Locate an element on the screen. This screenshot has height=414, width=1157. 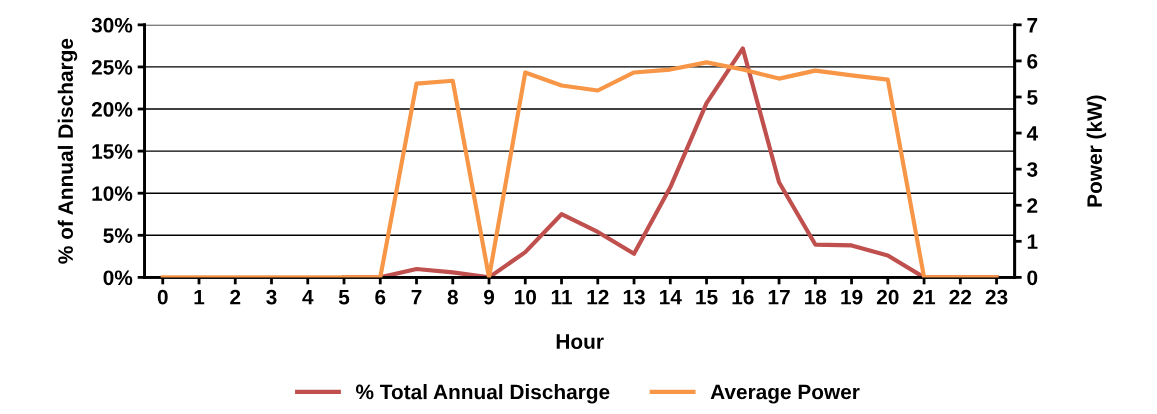
y2-tick-label: 4 is located at coordinates (1032, 133).